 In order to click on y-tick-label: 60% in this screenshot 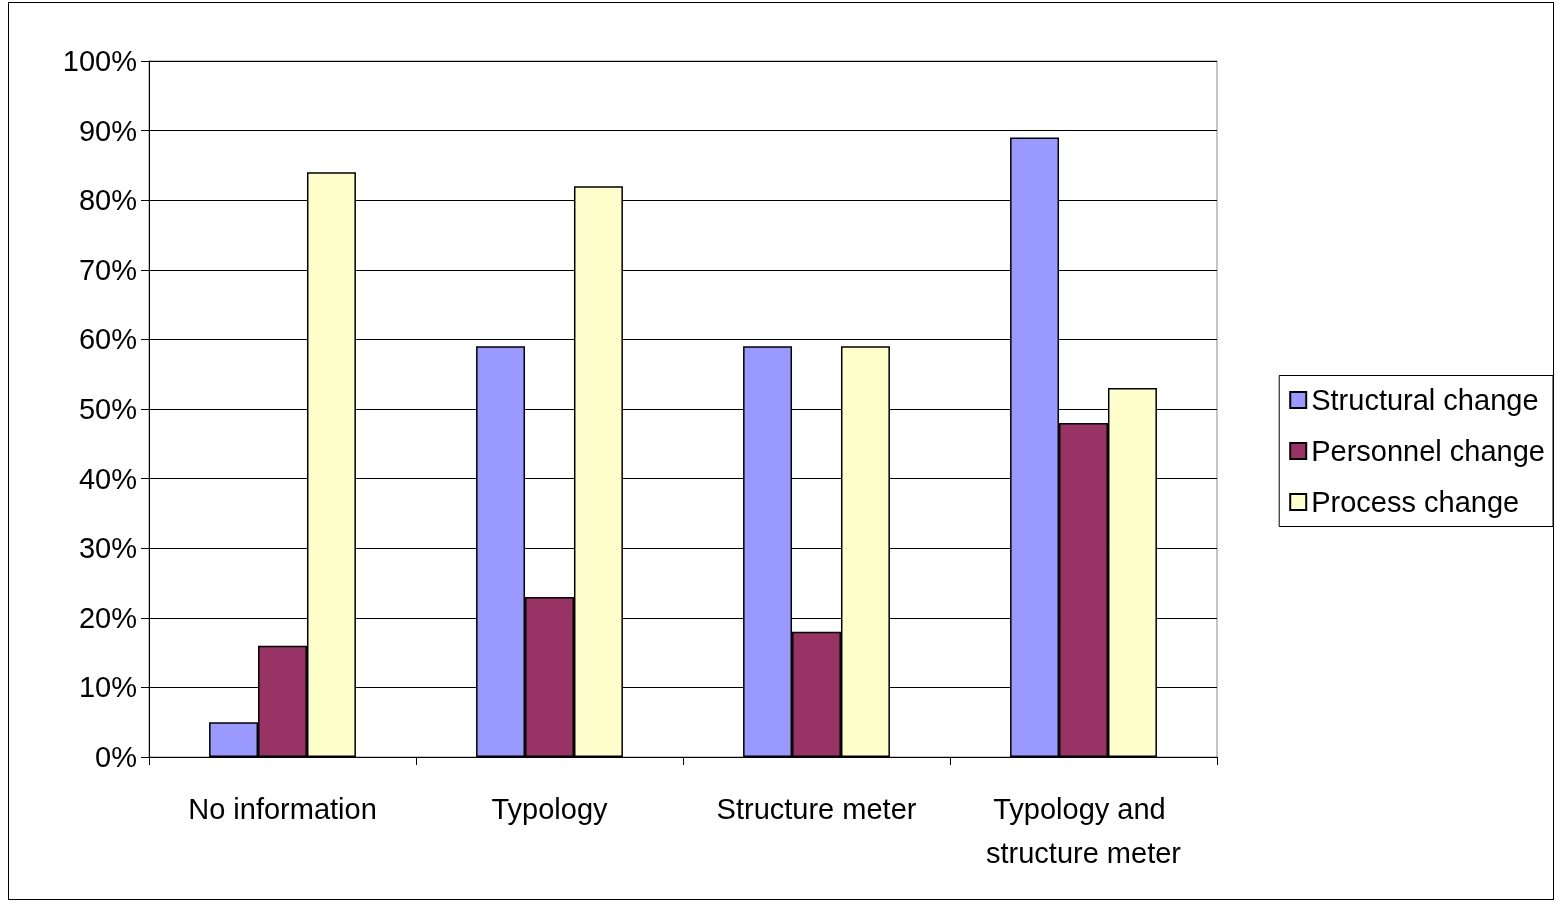, I will do `click(107, 339)`.